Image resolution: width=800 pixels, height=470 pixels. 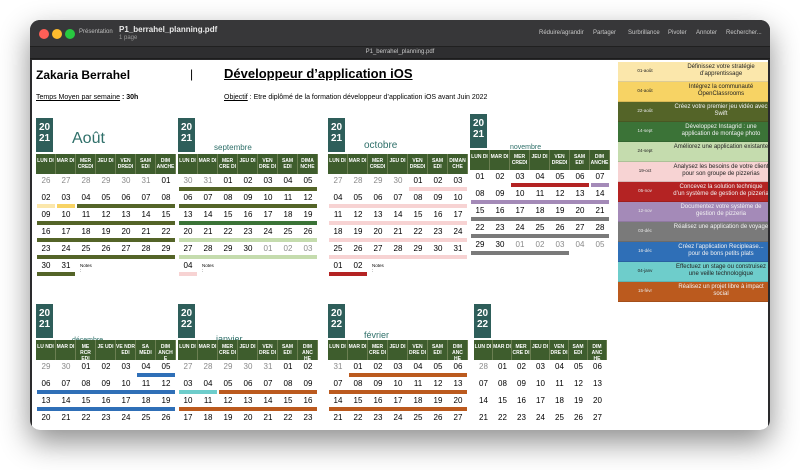 I want to click on day-cell: 30, so click(x=398, y=180).